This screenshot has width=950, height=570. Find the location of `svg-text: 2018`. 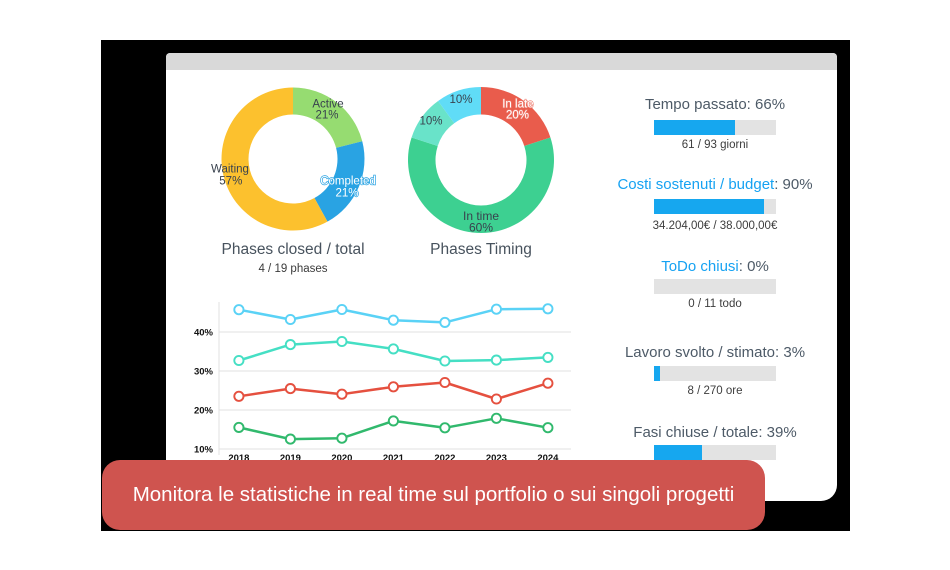

svg-text: 2018 is located at coordinates (238, 458).